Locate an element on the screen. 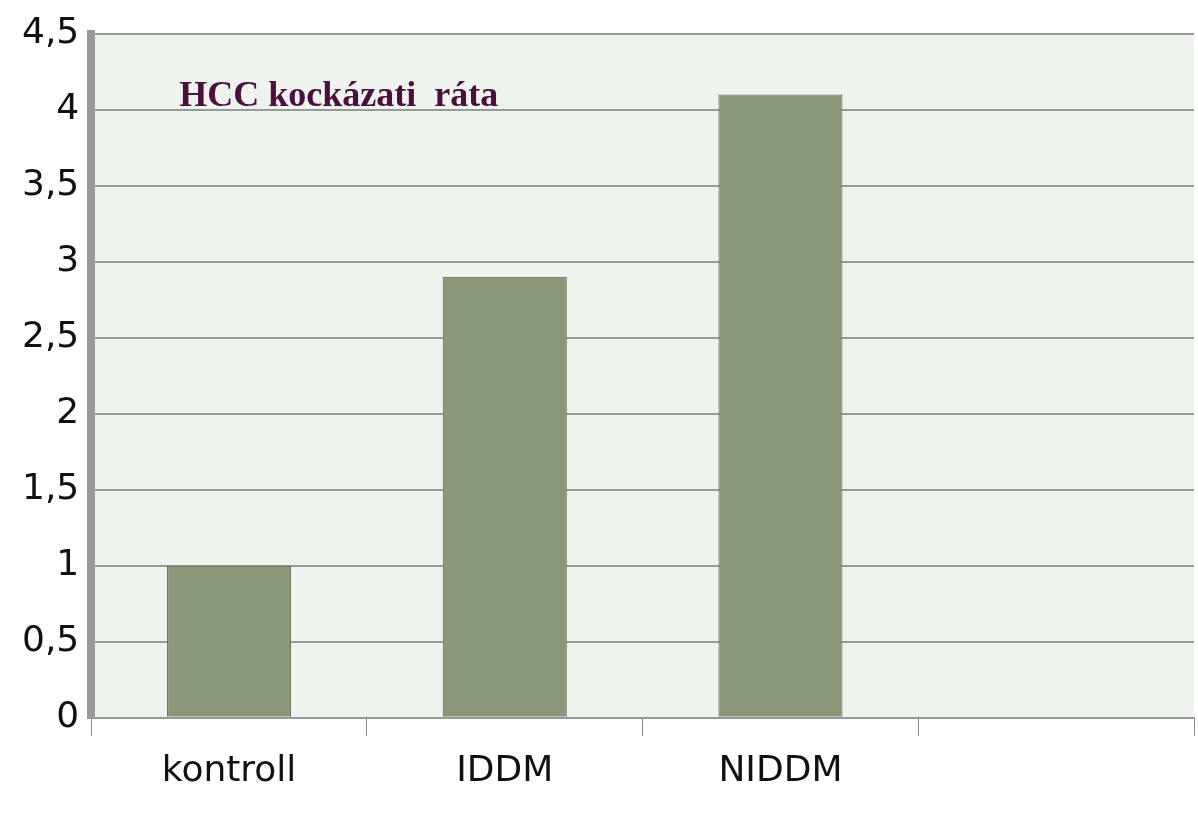 This screenshot has height=817, width=1198. x-tick-label: NIDDM is located at coordinates (780, 768).